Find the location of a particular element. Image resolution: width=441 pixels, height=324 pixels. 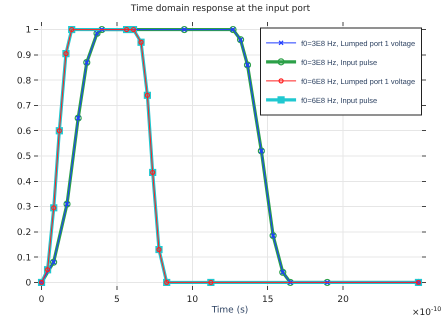

x-tick-label: 10 is located at coordinates (192, 299).